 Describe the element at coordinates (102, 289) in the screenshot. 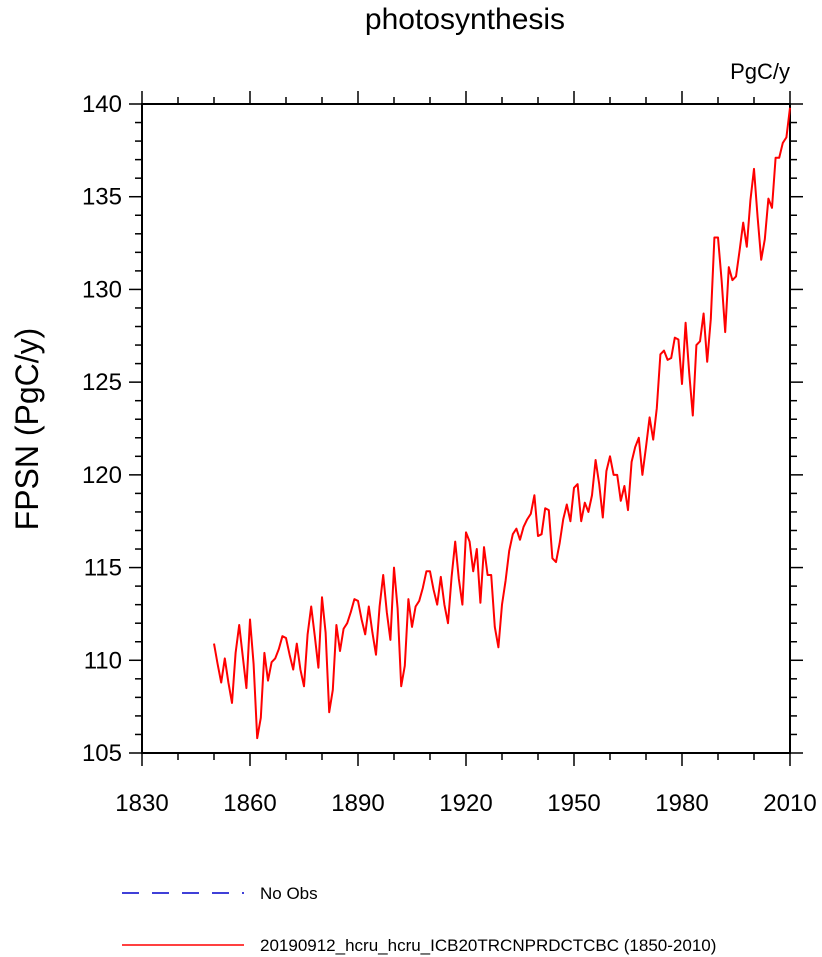

I see `y-tick-label: 130` at that location.